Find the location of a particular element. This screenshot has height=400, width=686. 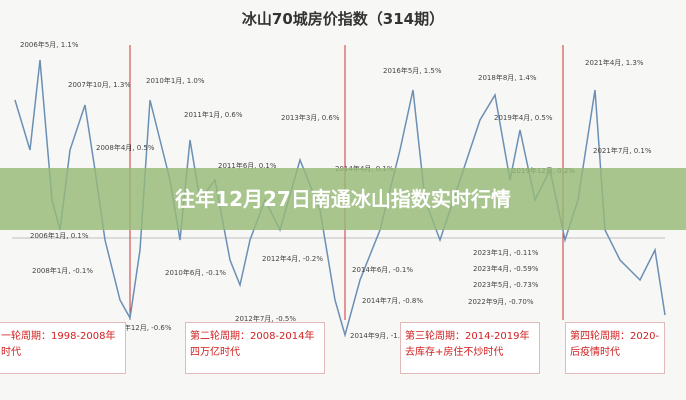

annotation: 2013年3月, 0.6% is located at coordinates (310, 118).